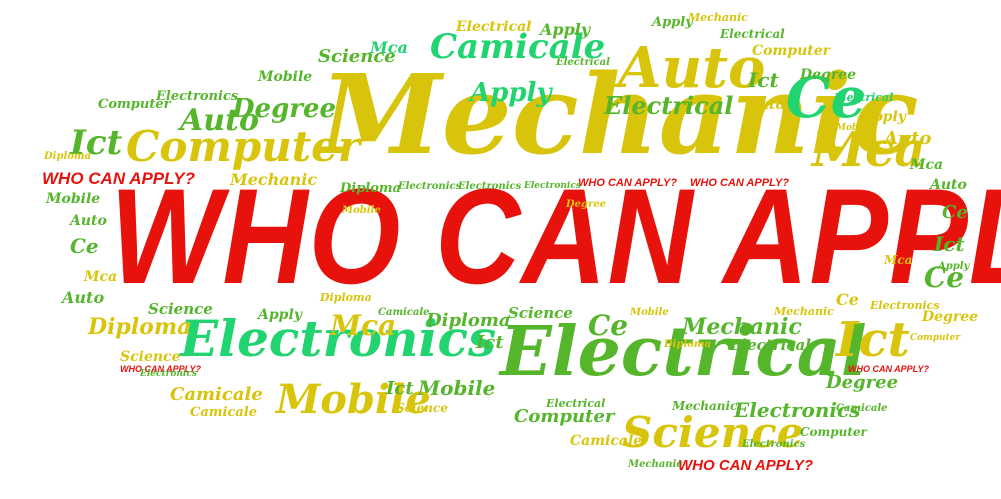 The width and height of the screenshot is (1001, 499). Describe the element at coordinates (280, 315) in the screenshot. I see `word-apply-tiny-5: Apply` at that location.